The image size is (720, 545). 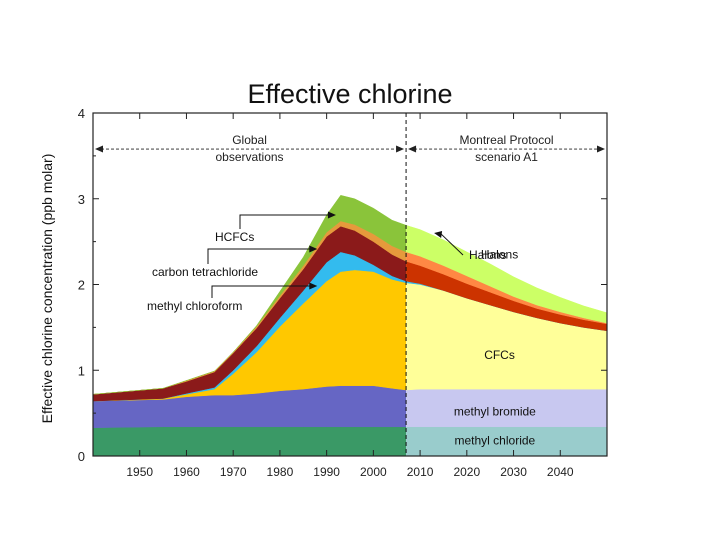 What do you see at coordinates (205, 272) in the screenshot?
I see `annotation-label: carbon tetrachloride` at bounding box center [205, 272].